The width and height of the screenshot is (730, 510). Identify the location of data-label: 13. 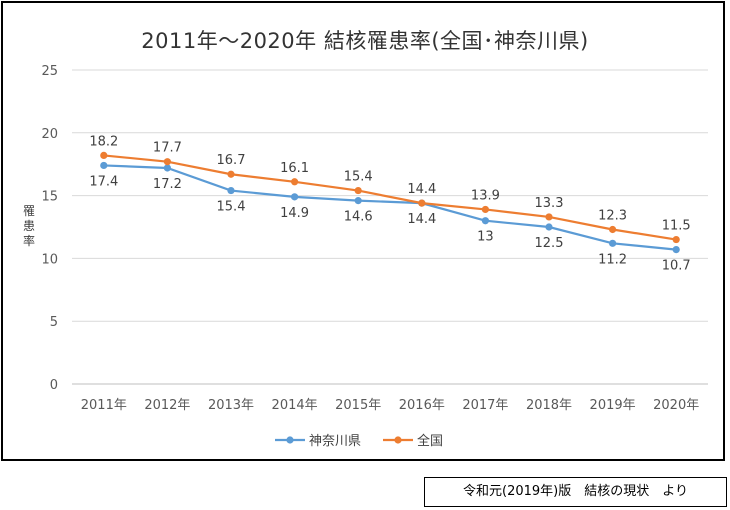
(485, 237).